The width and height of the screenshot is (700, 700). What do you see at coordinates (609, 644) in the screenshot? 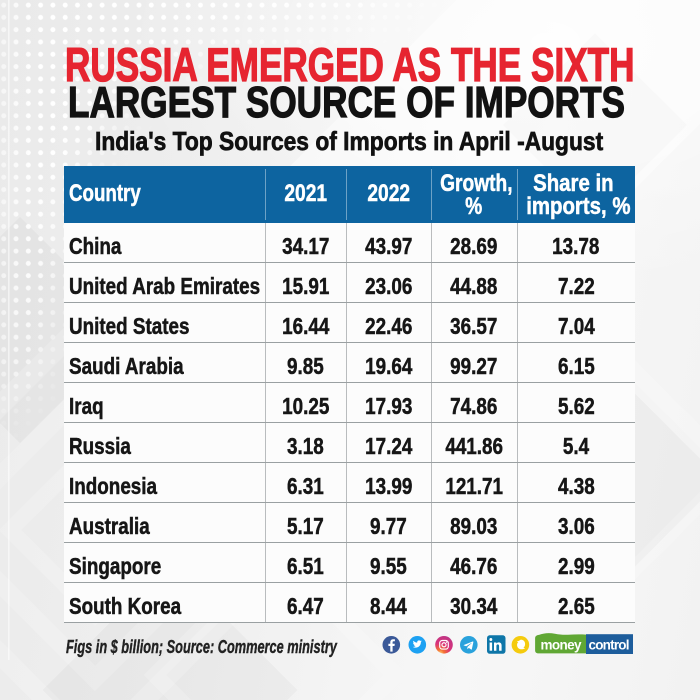
I see `svg-text: control` at bounding box center [609, 644].